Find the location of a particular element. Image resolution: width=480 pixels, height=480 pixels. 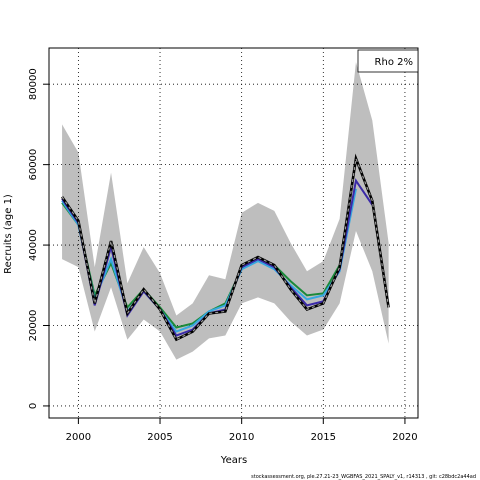

legend-box is located at coordinates (388, 61).